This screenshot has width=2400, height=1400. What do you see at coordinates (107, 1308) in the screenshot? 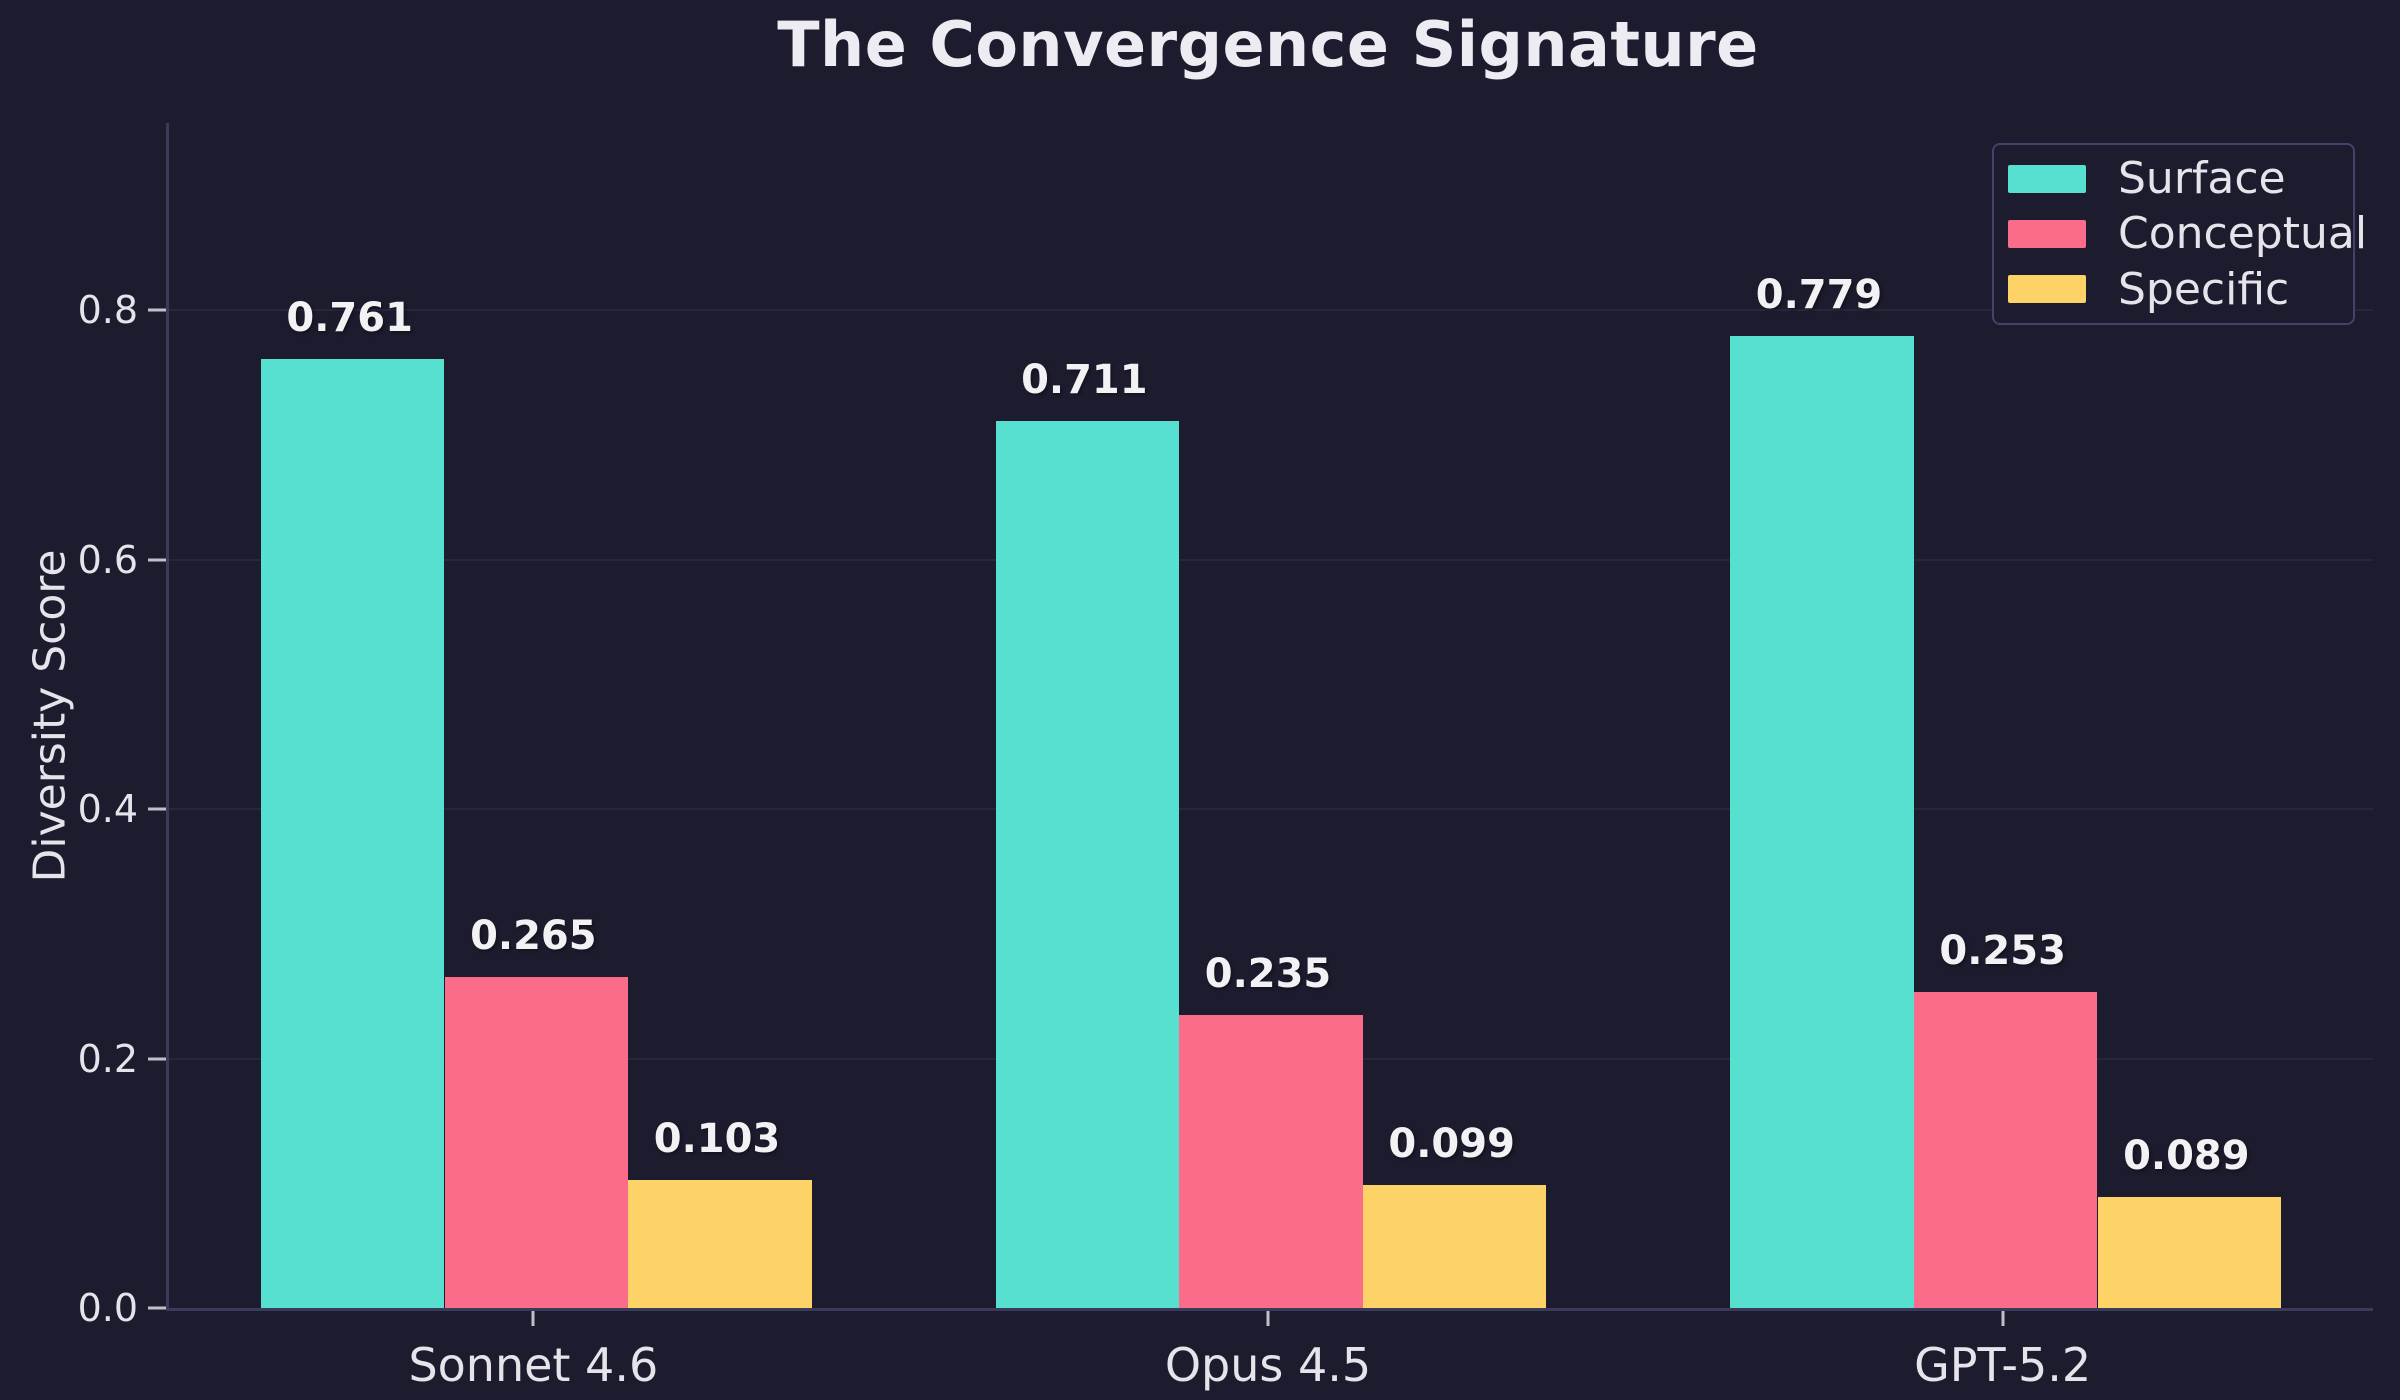
I see `y-tick-label-0.0: 0.0` at bounding box center [107, 1308].